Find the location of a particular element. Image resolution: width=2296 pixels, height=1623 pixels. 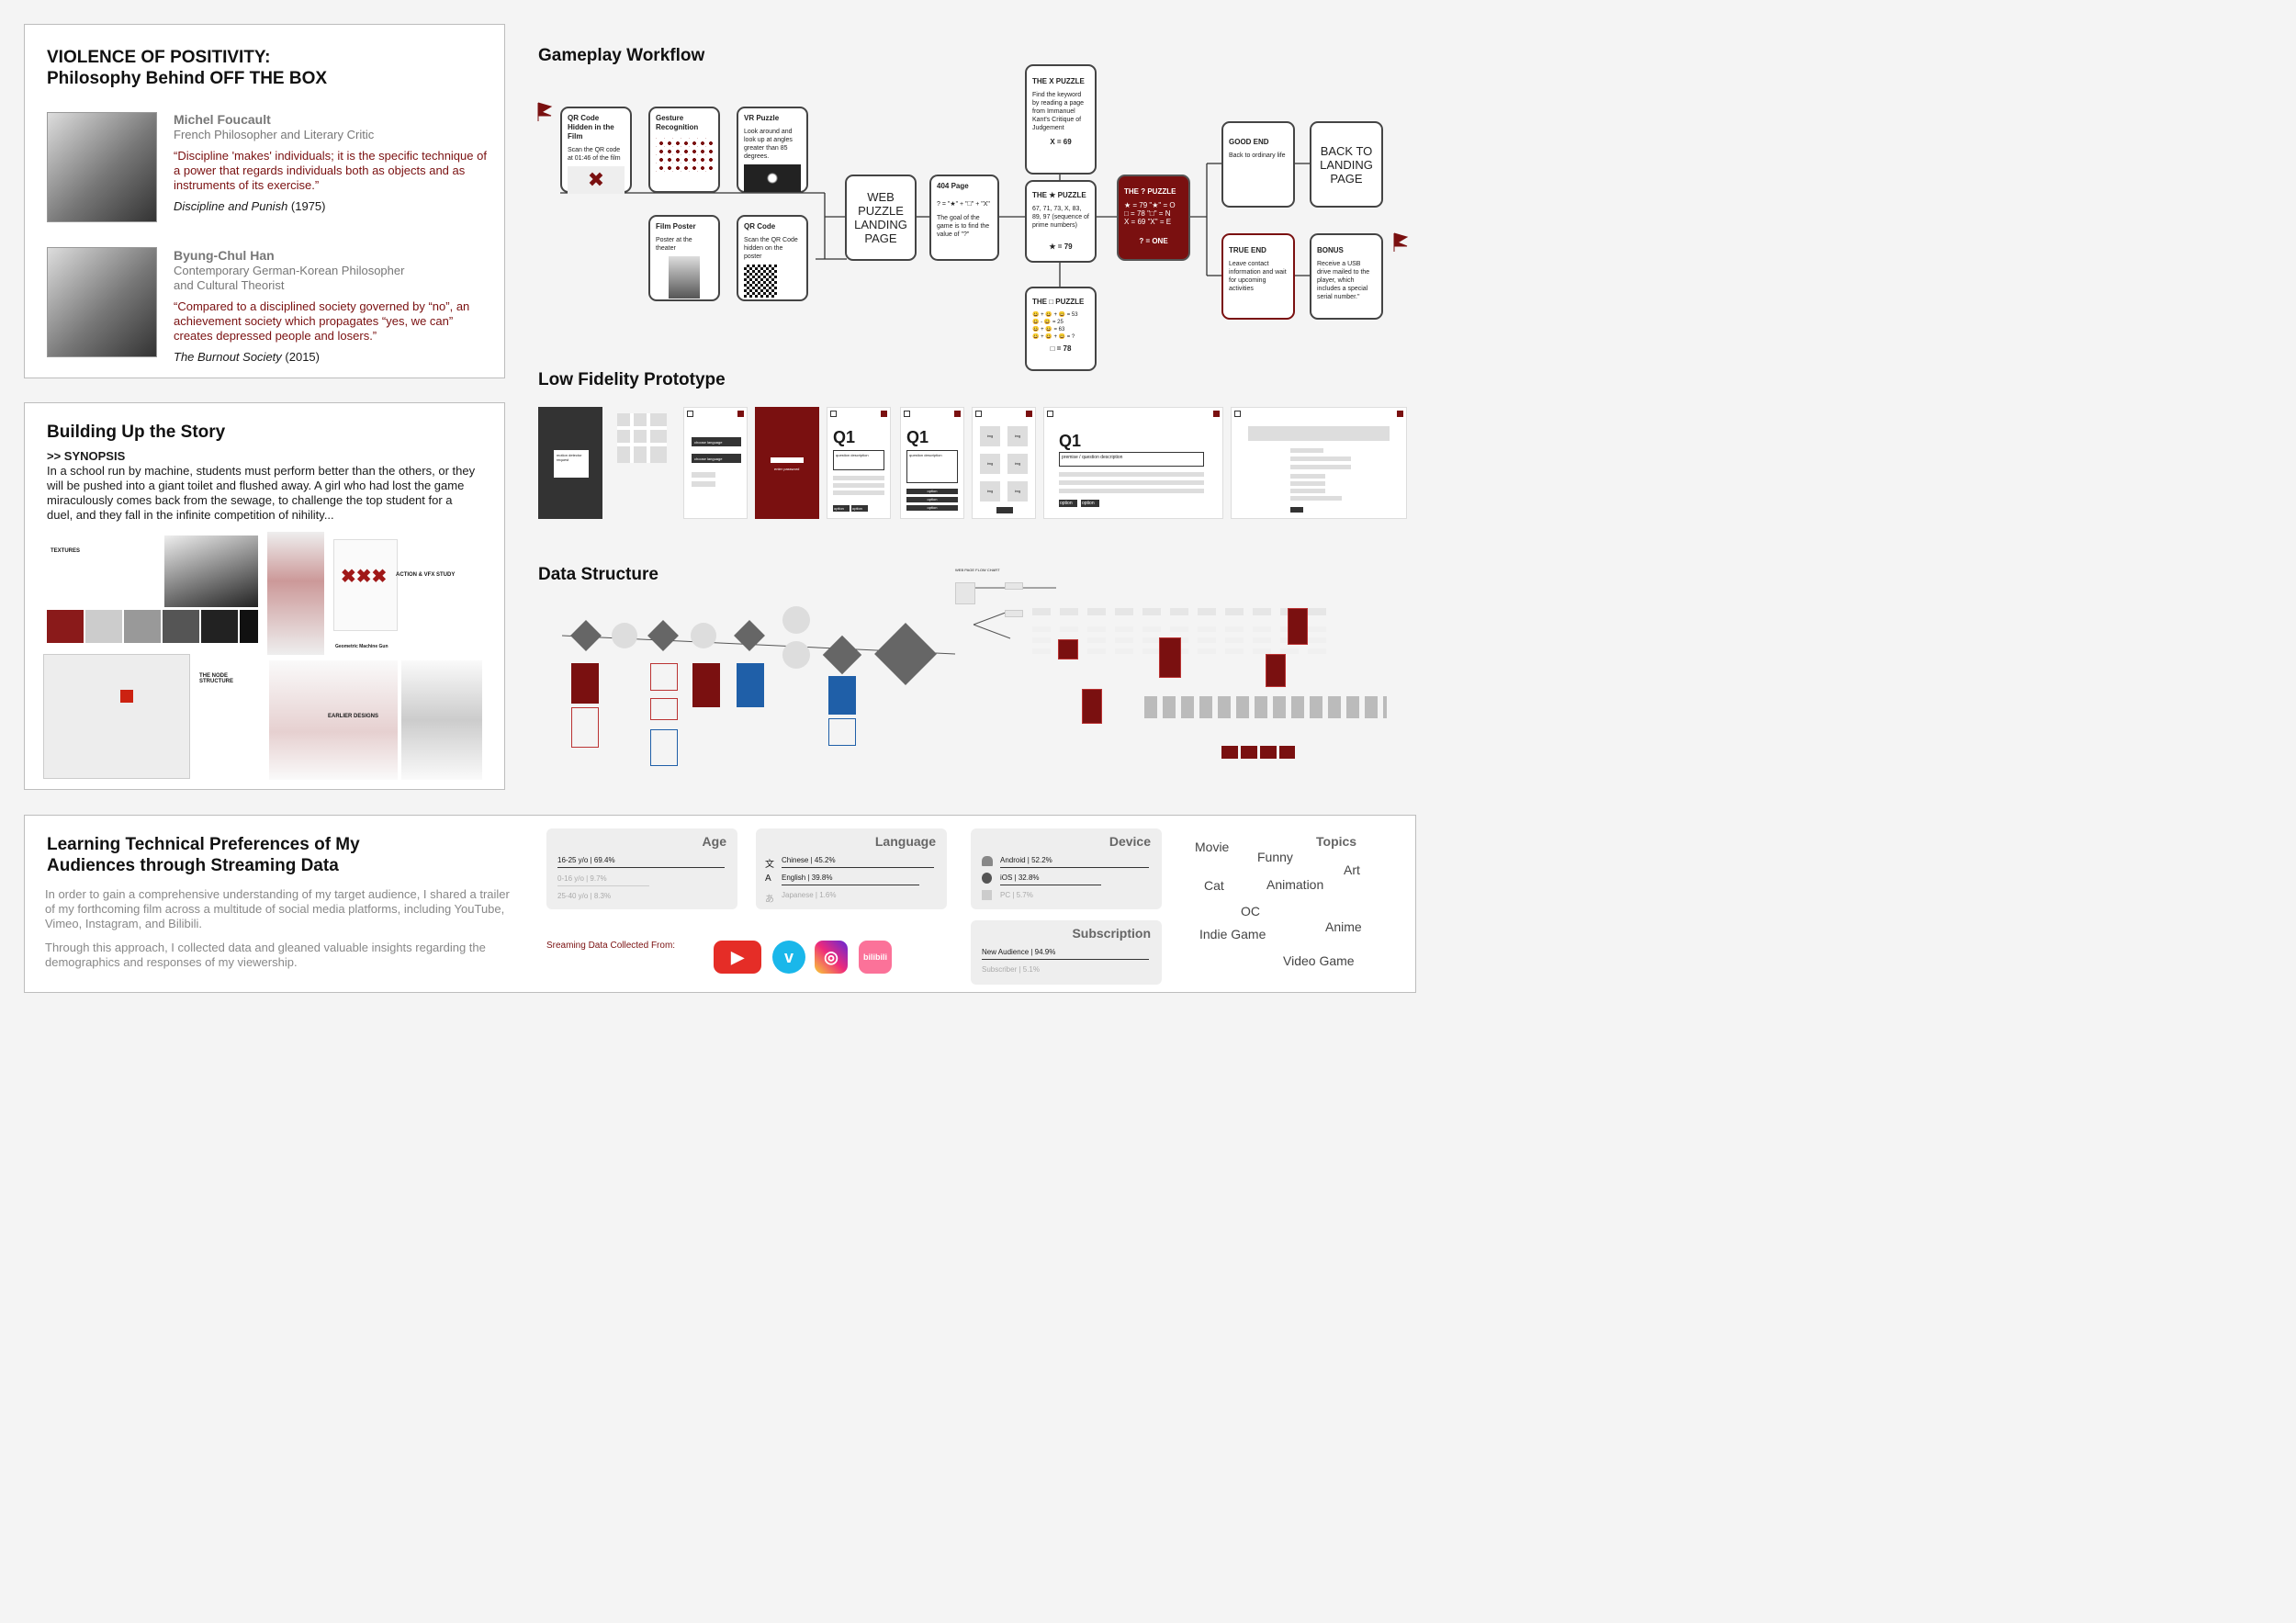

node-back-landing: BACK TO LANDING PAGE is located at coordinates (1346, 165).